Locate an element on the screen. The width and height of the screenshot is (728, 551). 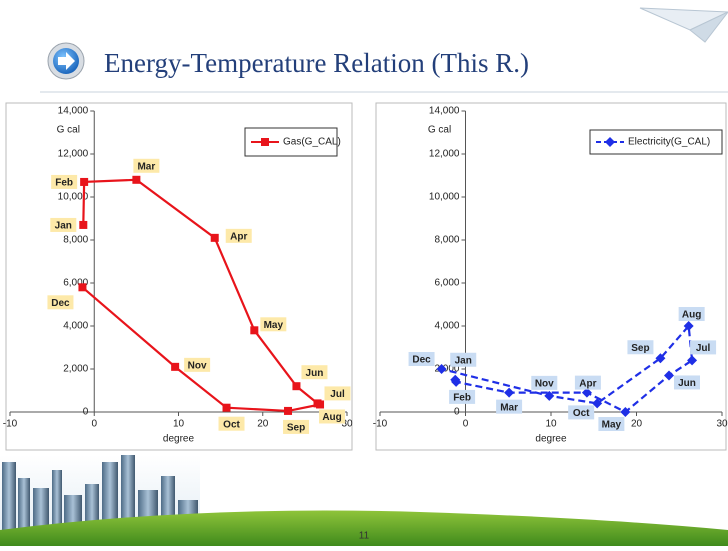
data-line is located at coordinates (567, 368).